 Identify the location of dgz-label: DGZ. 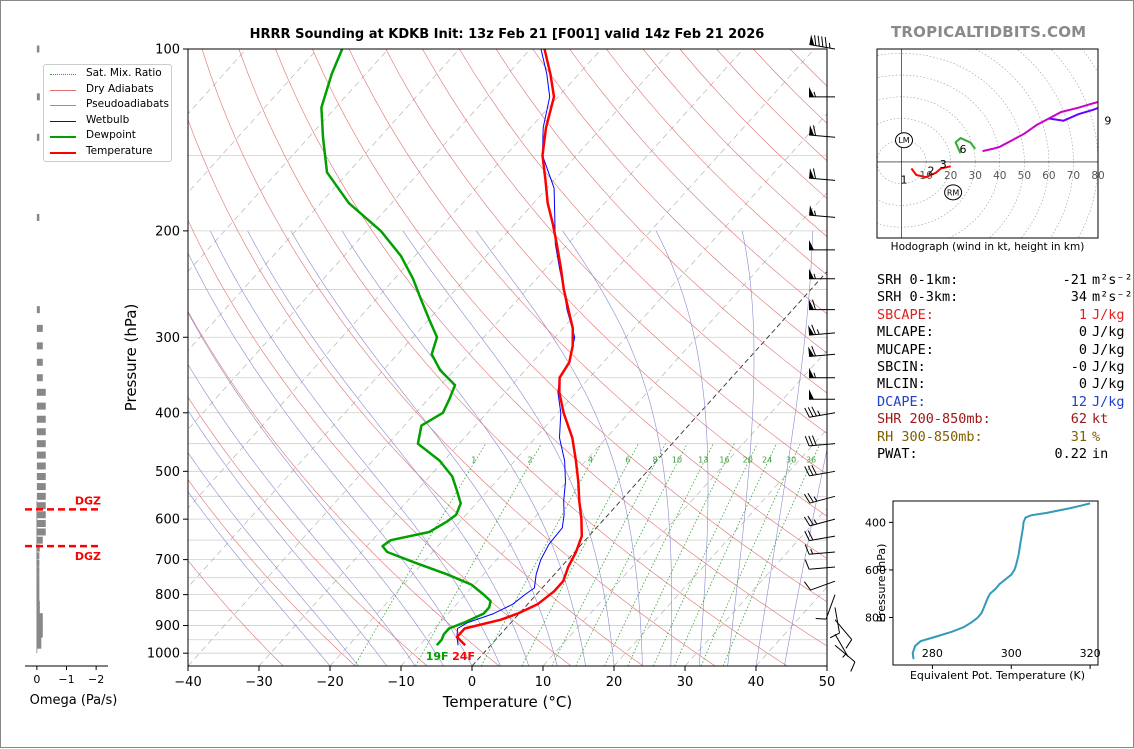
(88, 556).